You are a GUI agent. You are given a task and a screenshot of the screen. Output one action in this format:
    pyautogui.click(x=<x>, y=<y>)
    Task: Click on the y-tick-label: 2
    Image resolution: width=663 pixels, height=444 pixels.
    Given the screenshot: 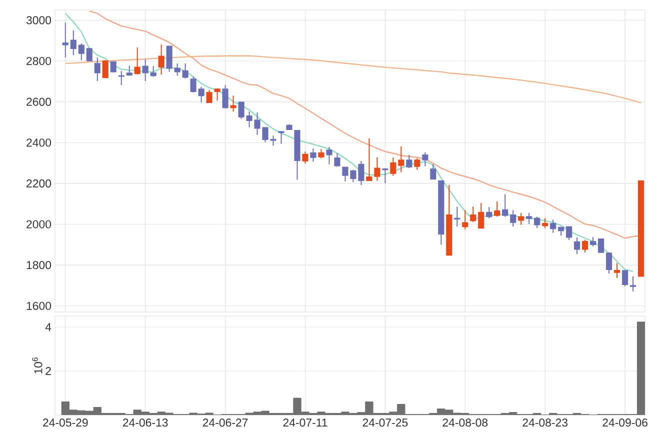 What is the action you would take?
    pyautogui.click(x=48, y=371)
    